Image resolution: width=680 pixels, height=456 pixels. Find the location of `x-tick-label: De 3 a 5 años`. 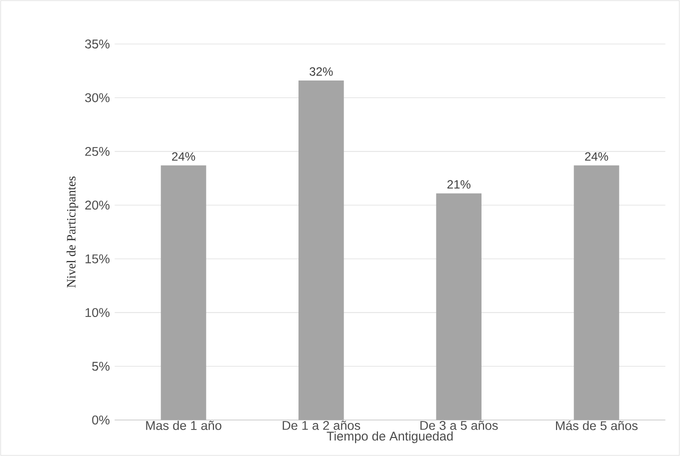

x-tick-label: De 3 a 5 años is located at coordinates (459, 425).